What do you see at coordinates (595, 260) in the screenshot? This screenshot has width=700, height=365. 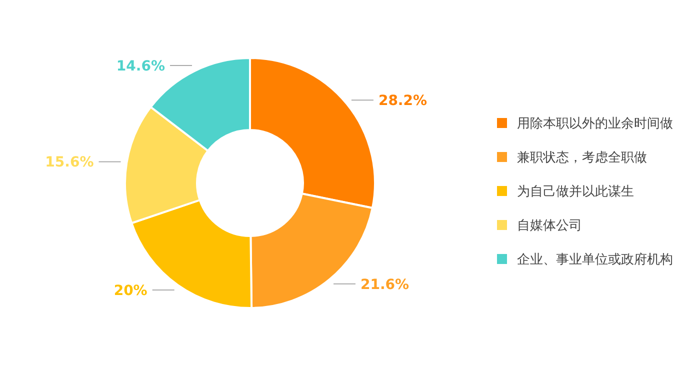 I see `legend-label: 企业、事业单位或政府机构` at bounding box center [595, 260].